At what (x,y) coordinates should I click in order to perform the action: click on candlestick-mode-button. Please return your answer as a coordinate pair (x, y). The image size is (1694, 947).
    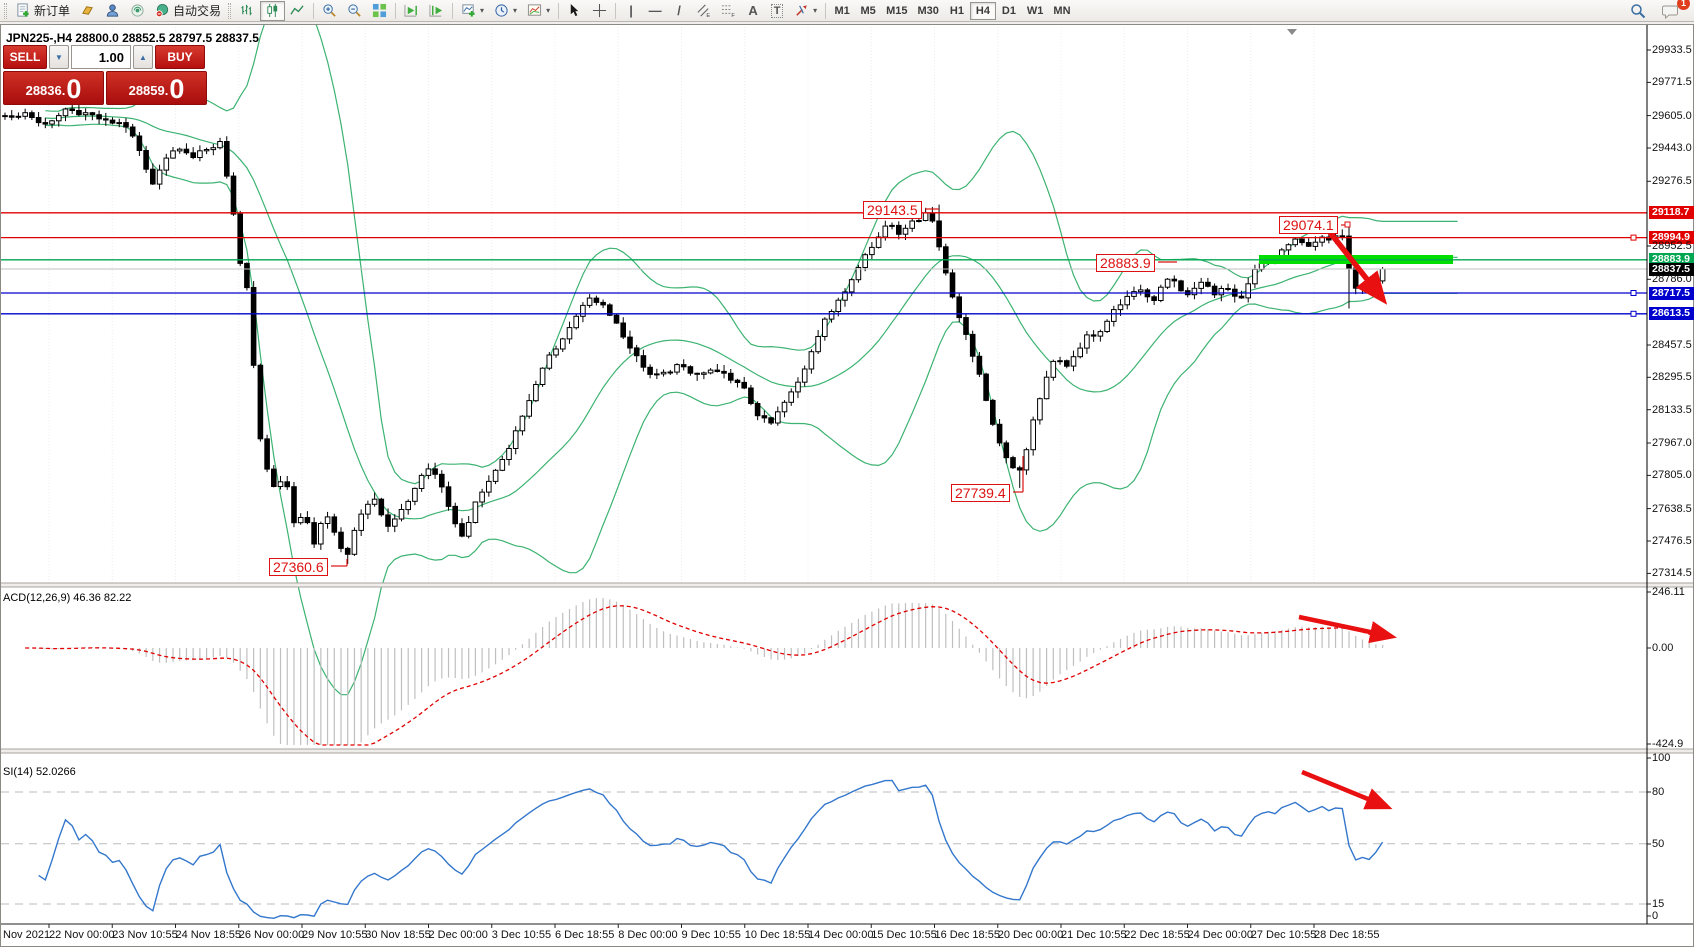
    Looking at the image, I should click on (273, 10).